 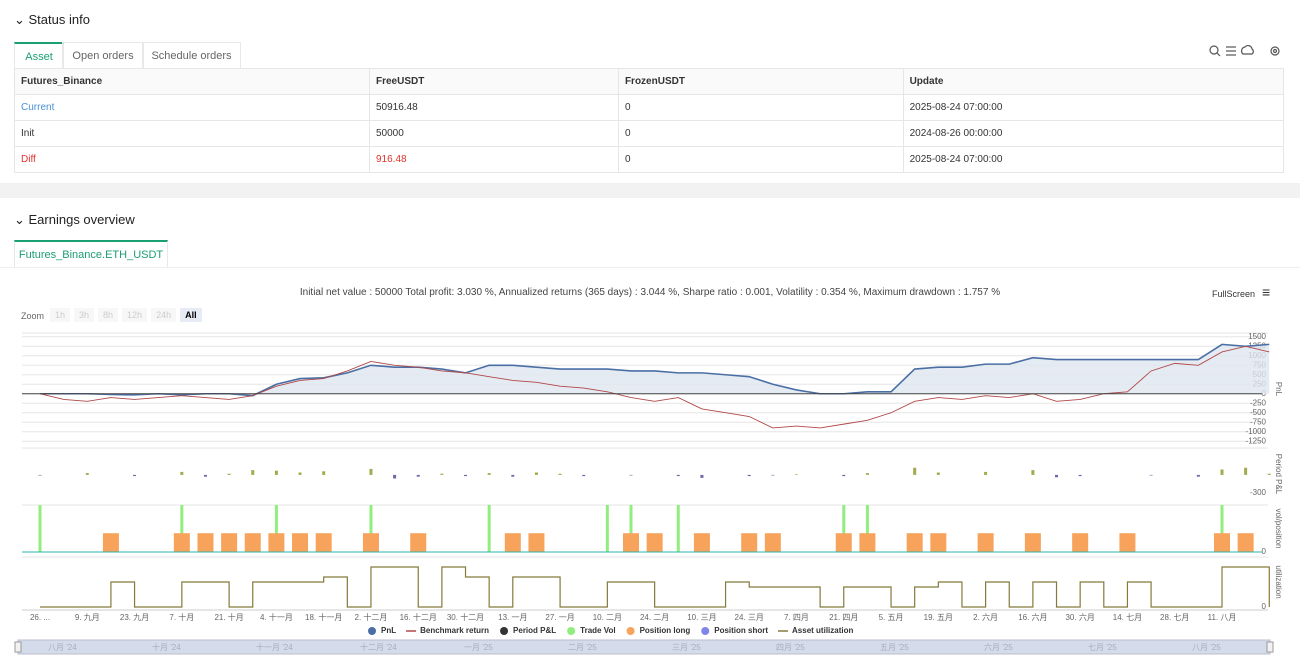 I want to click on tab-line, so click(x=650, y=267).